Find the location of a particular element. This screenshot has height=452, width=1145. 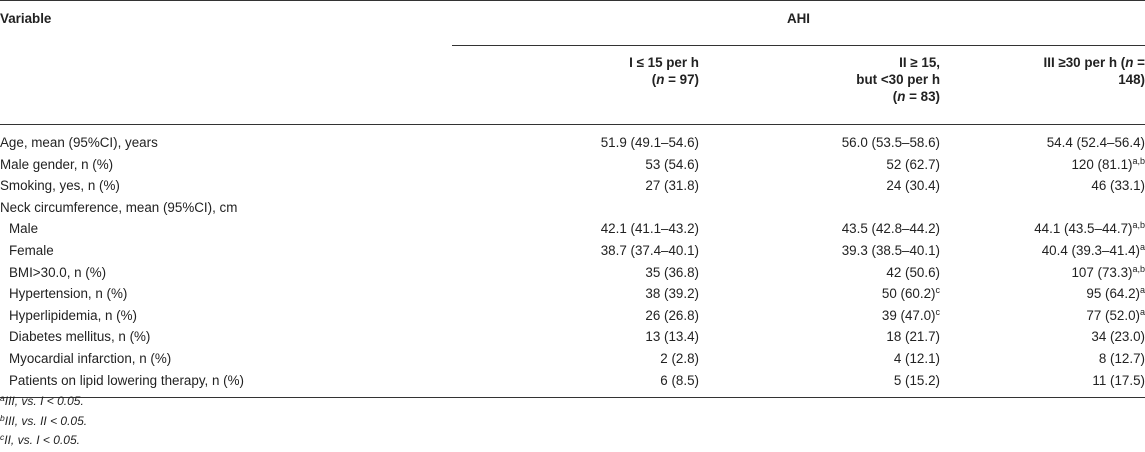

cell-group-3: 11 (17.5) is located at coordinates (1042, 384).